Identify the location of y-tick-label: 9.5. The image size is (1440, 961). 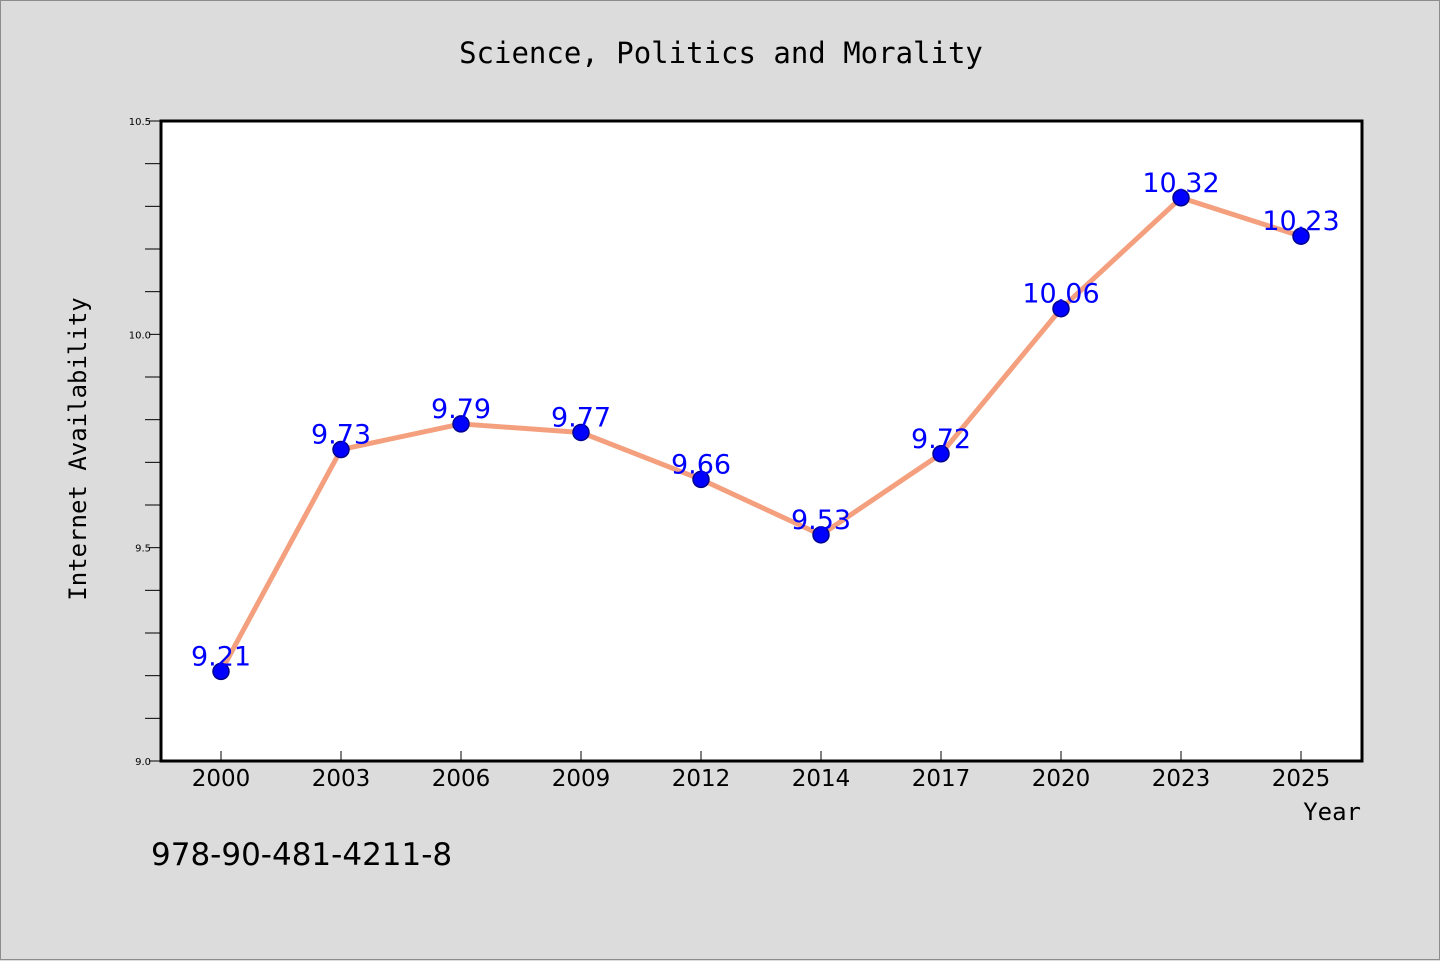
(143, 549).